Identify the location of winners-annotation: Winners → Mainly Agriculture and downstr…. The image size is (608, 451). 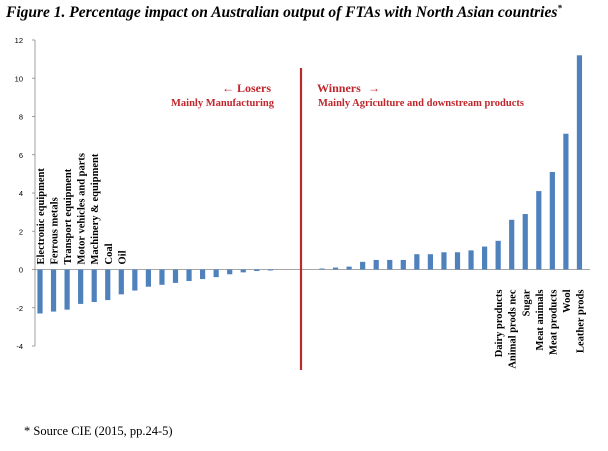
(420, 95).